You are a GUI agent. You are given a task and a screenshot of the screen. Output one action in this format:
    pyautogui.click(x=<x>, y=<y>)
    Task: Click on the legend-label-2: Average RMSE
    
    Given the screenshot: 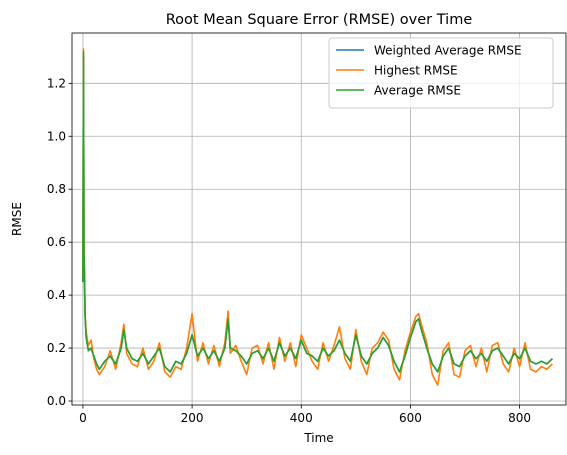 What is the action you would take?
    pyautogui.click(x=417, y=91)
    